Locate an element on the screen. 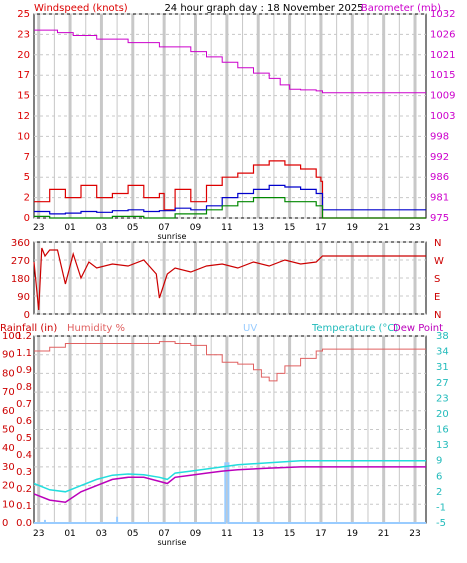 This screenshot has height=563, width=467. windspeed-axis-label: Windspeed (knots) is located at coordinates (81, 8).